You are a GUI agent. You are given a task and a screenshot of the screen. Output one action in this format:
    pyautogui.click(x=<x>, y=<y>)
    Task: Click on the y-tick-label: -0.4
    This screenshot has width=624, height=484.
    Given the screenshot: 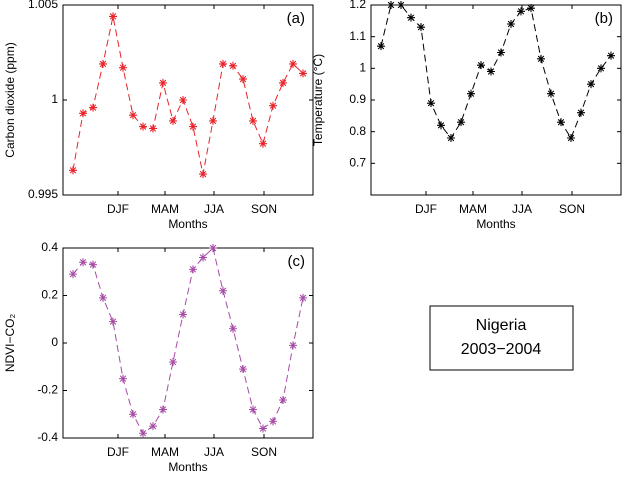 What is the action you would take?
    pyautogui.click(x=47, y=437)
    